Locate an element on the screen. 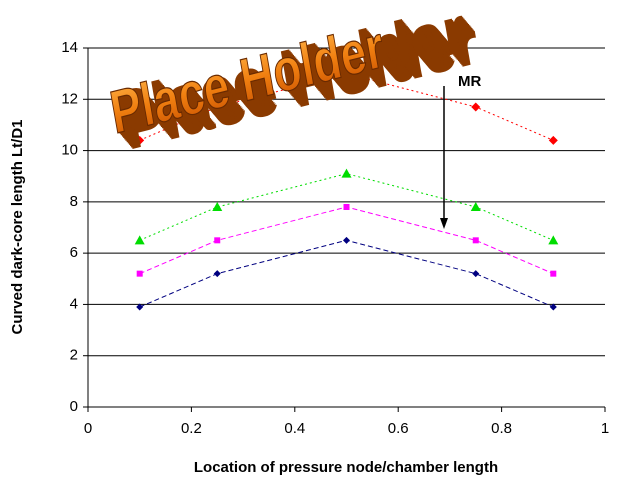 The height and width of the screenshot is (489, 642). y-tick-label: 14 is located at coordinates (69, 47).